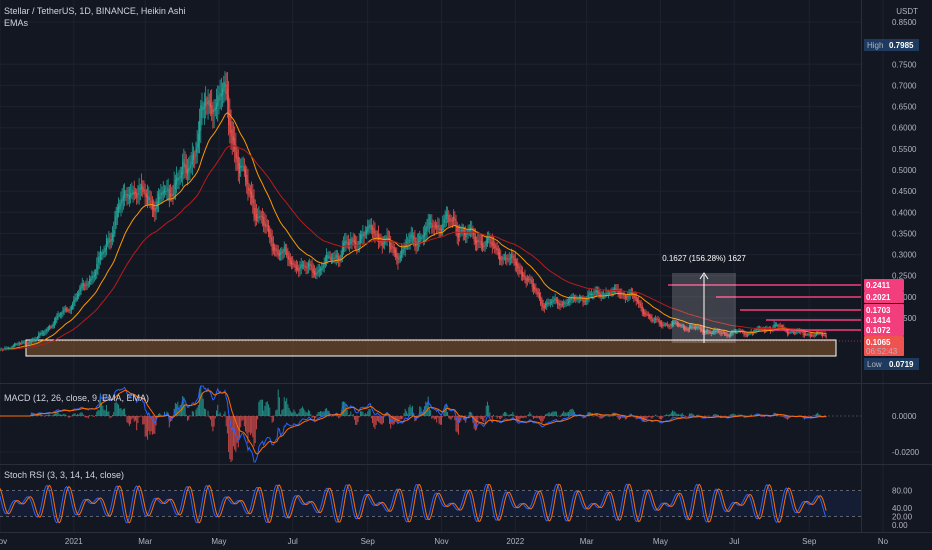 This screenshot has height=550, width=932. Describe the element at coordinates (16, 23) in the screenshot. I see `ema-indicator-label: EMAs` at that location.